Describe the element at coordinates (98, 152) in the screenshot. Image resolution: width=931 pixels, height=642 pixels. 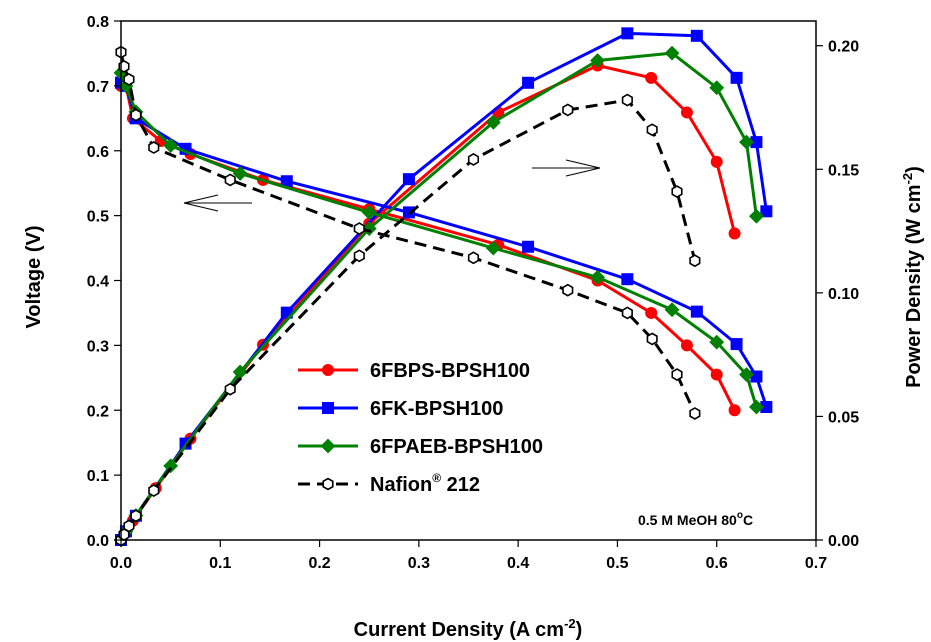
I see `y-left-tick-label: 0.6` at that location.